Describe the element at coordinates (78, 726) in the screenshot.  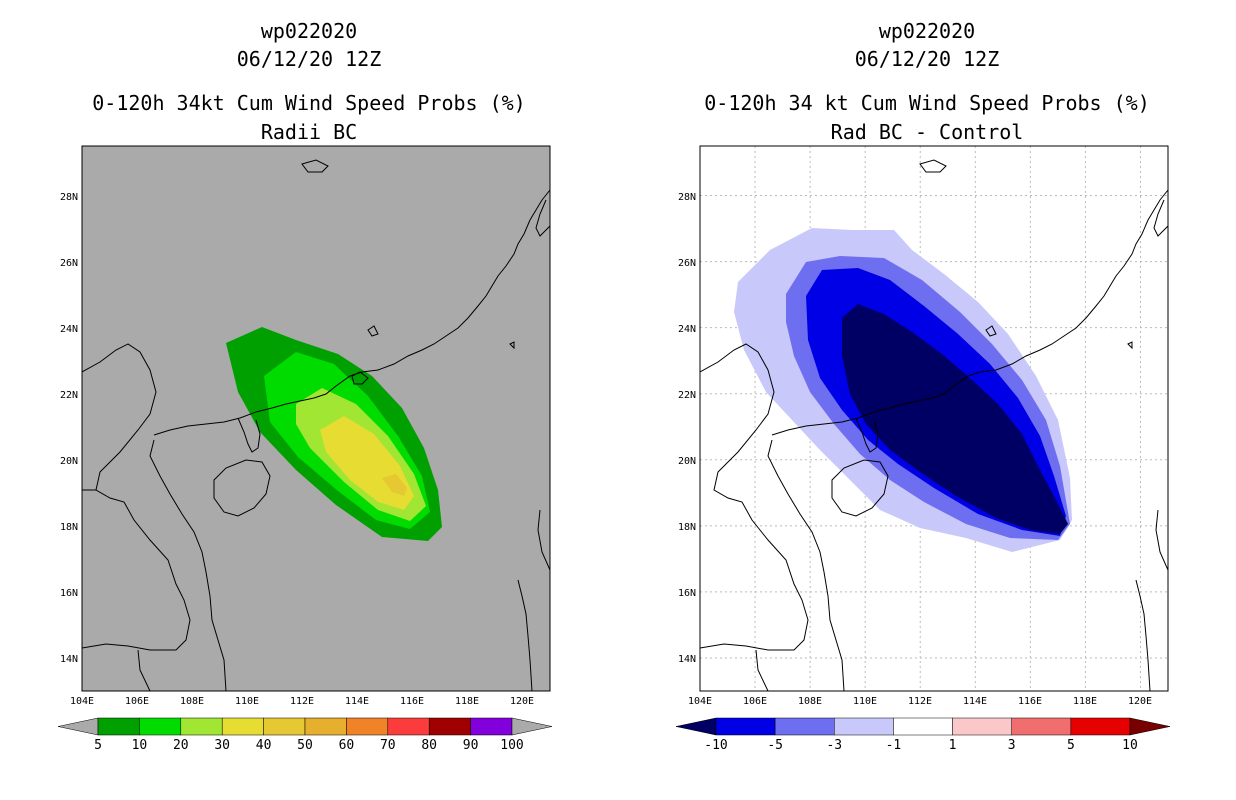
I see `left-colorbar-low-arrow` at that location.